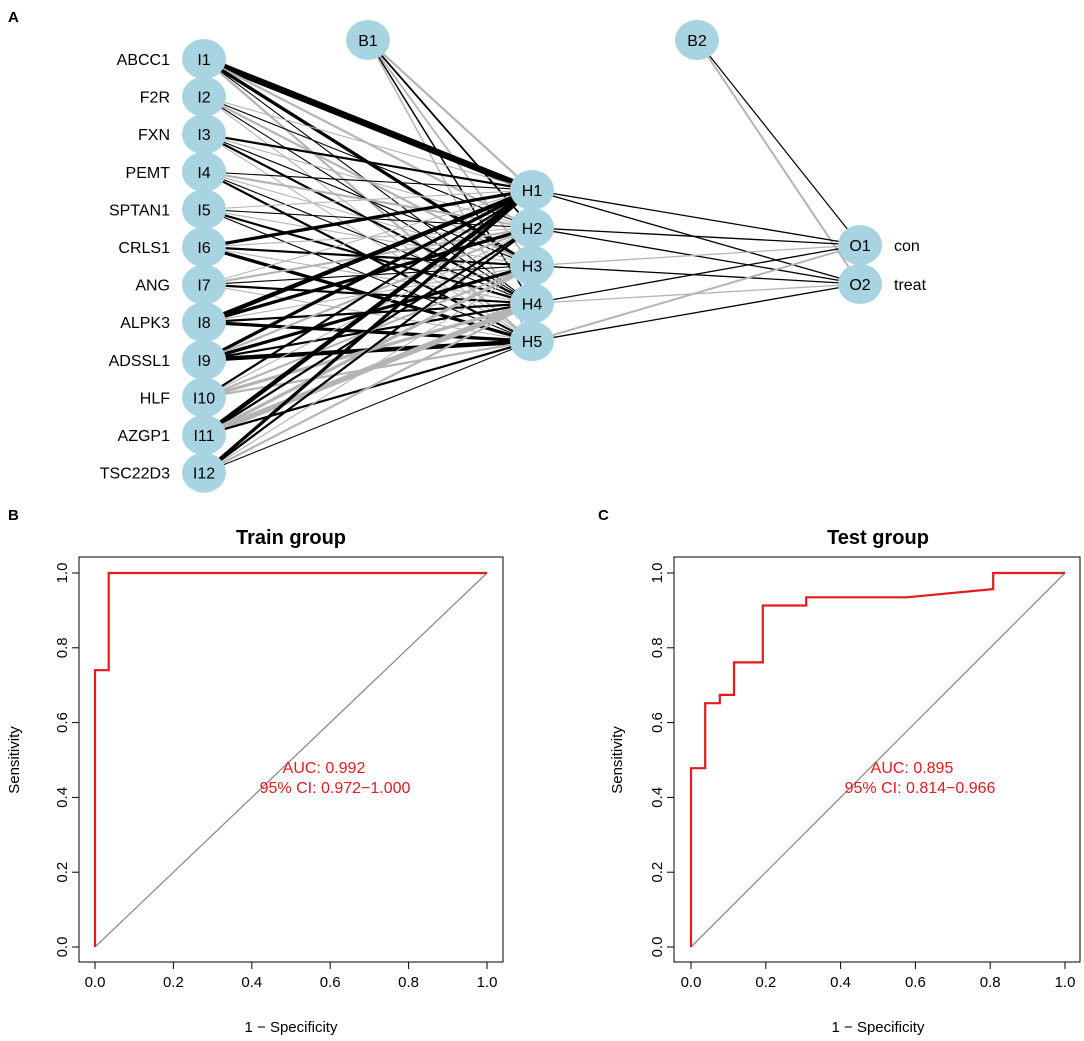 This screenshot has height=1041, width=1084. Describe the element at coordinates (368, 199) in the screenshot. I see `edge-i5-h1` at that location.